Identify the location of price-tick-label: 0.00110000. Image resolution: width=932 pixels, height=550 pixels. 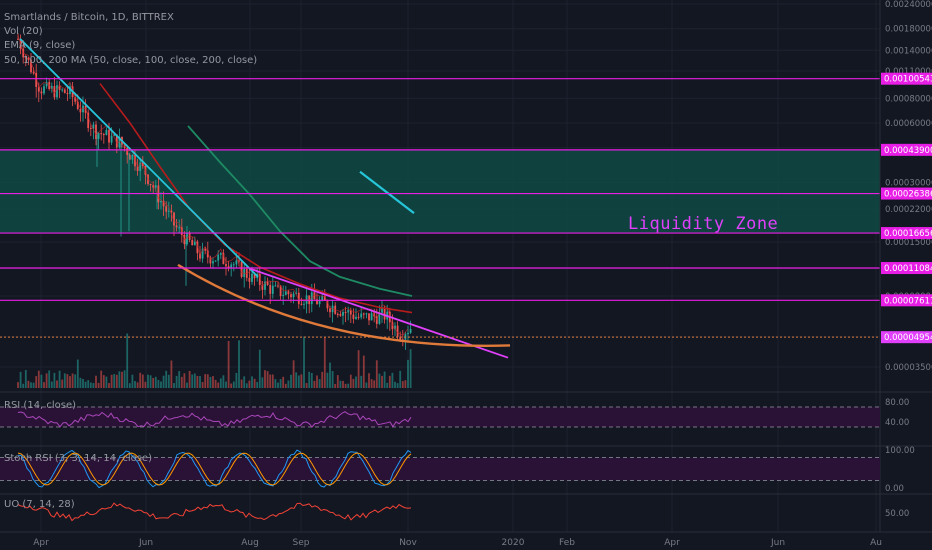
(908, 72).